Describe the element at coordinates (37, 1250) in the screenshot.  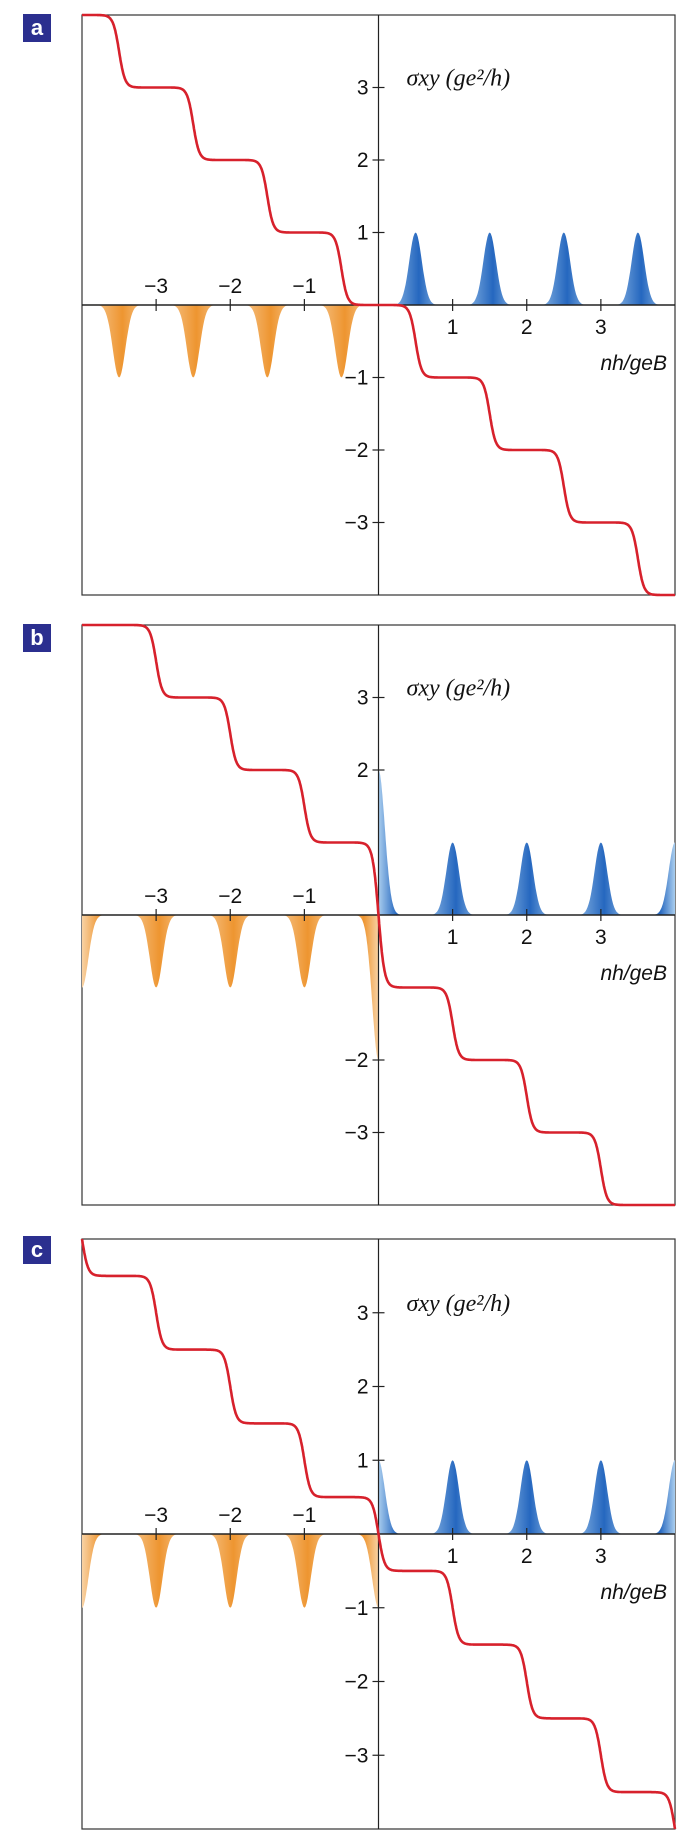
I see `panel-label: c` at that location.